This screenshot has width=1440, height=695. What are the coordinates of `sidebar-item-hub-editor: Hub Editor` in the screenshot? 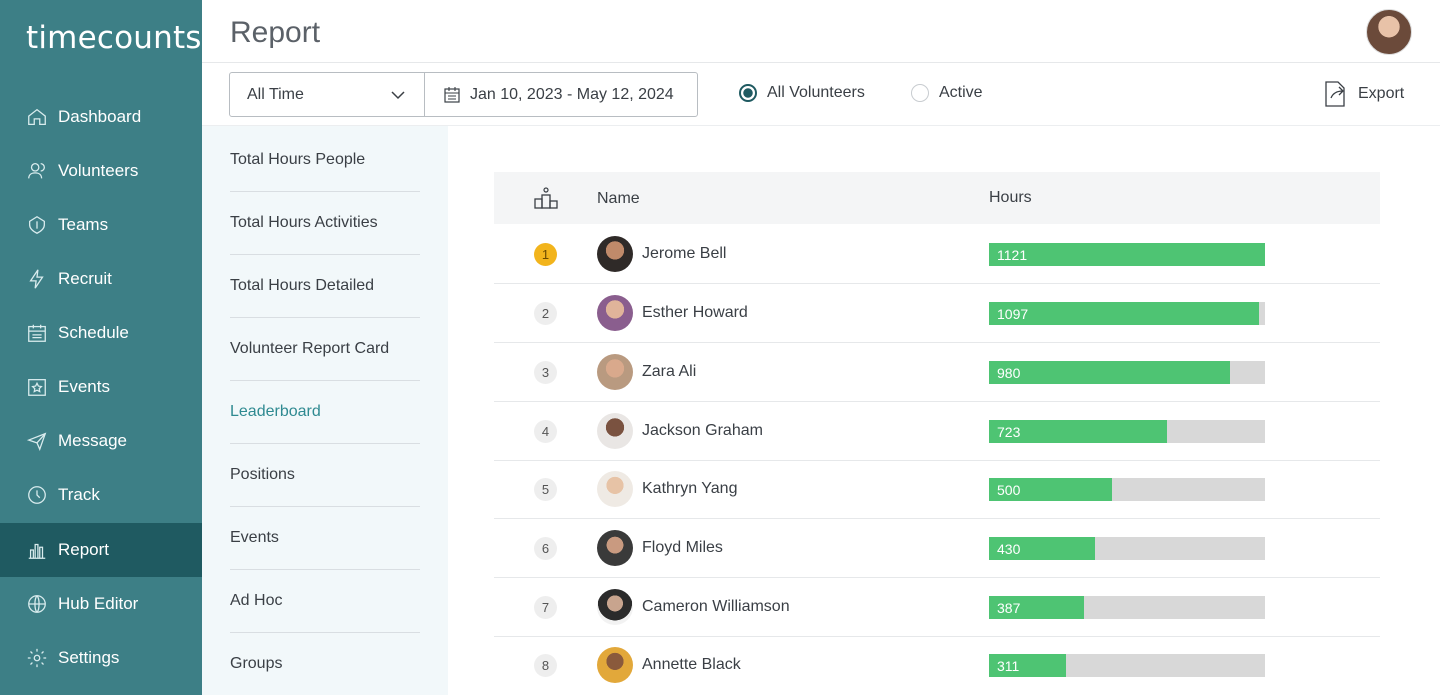 It's located at (101, 604).